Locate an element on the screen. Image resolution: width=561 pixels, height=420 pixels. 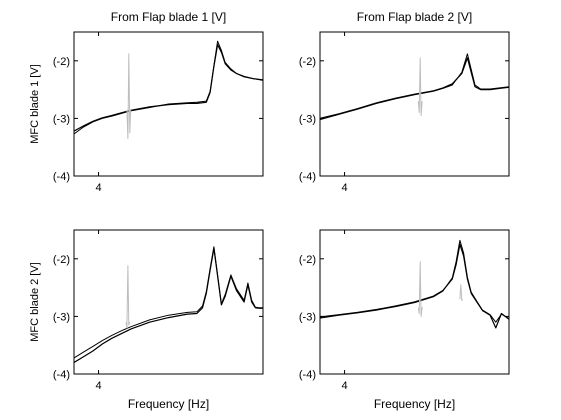
chart-title: From Flap blade 1 [V] is located at coordinates (168, 17).